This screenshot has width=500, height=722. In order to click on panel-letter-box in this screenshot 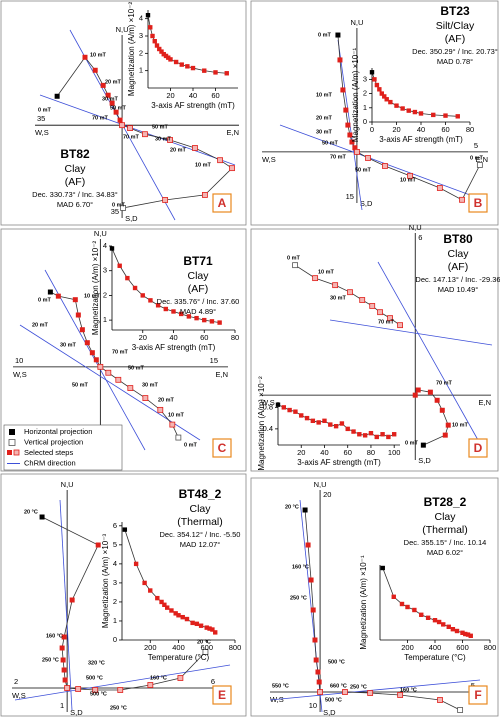, I will do `click(478, 448)`.